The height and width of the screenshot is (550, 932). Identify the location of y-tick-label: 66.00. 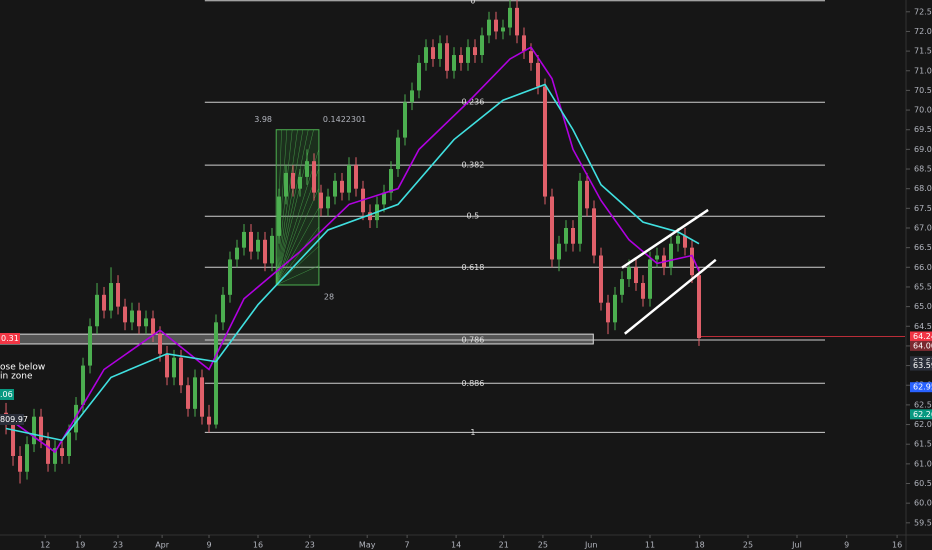
(923, 267).